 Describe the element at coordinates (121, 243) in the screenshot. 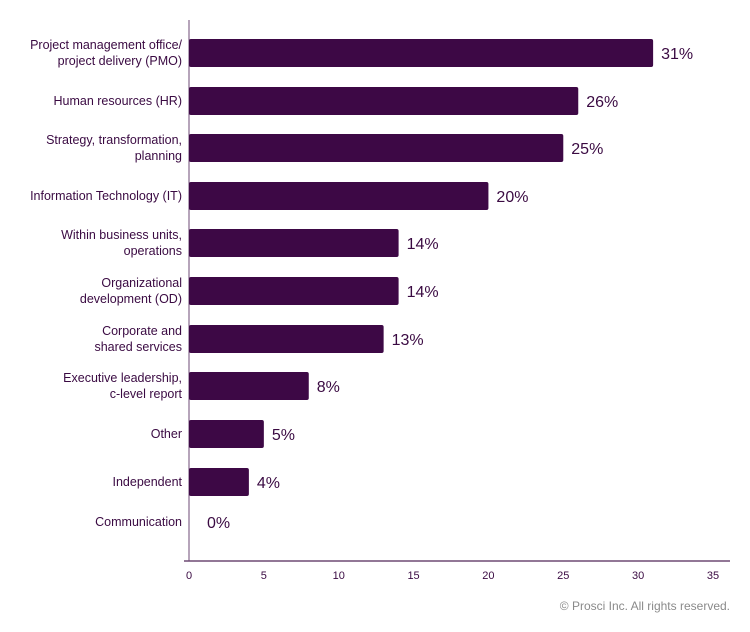

I see `category-label: Within business units, operations` at that location.